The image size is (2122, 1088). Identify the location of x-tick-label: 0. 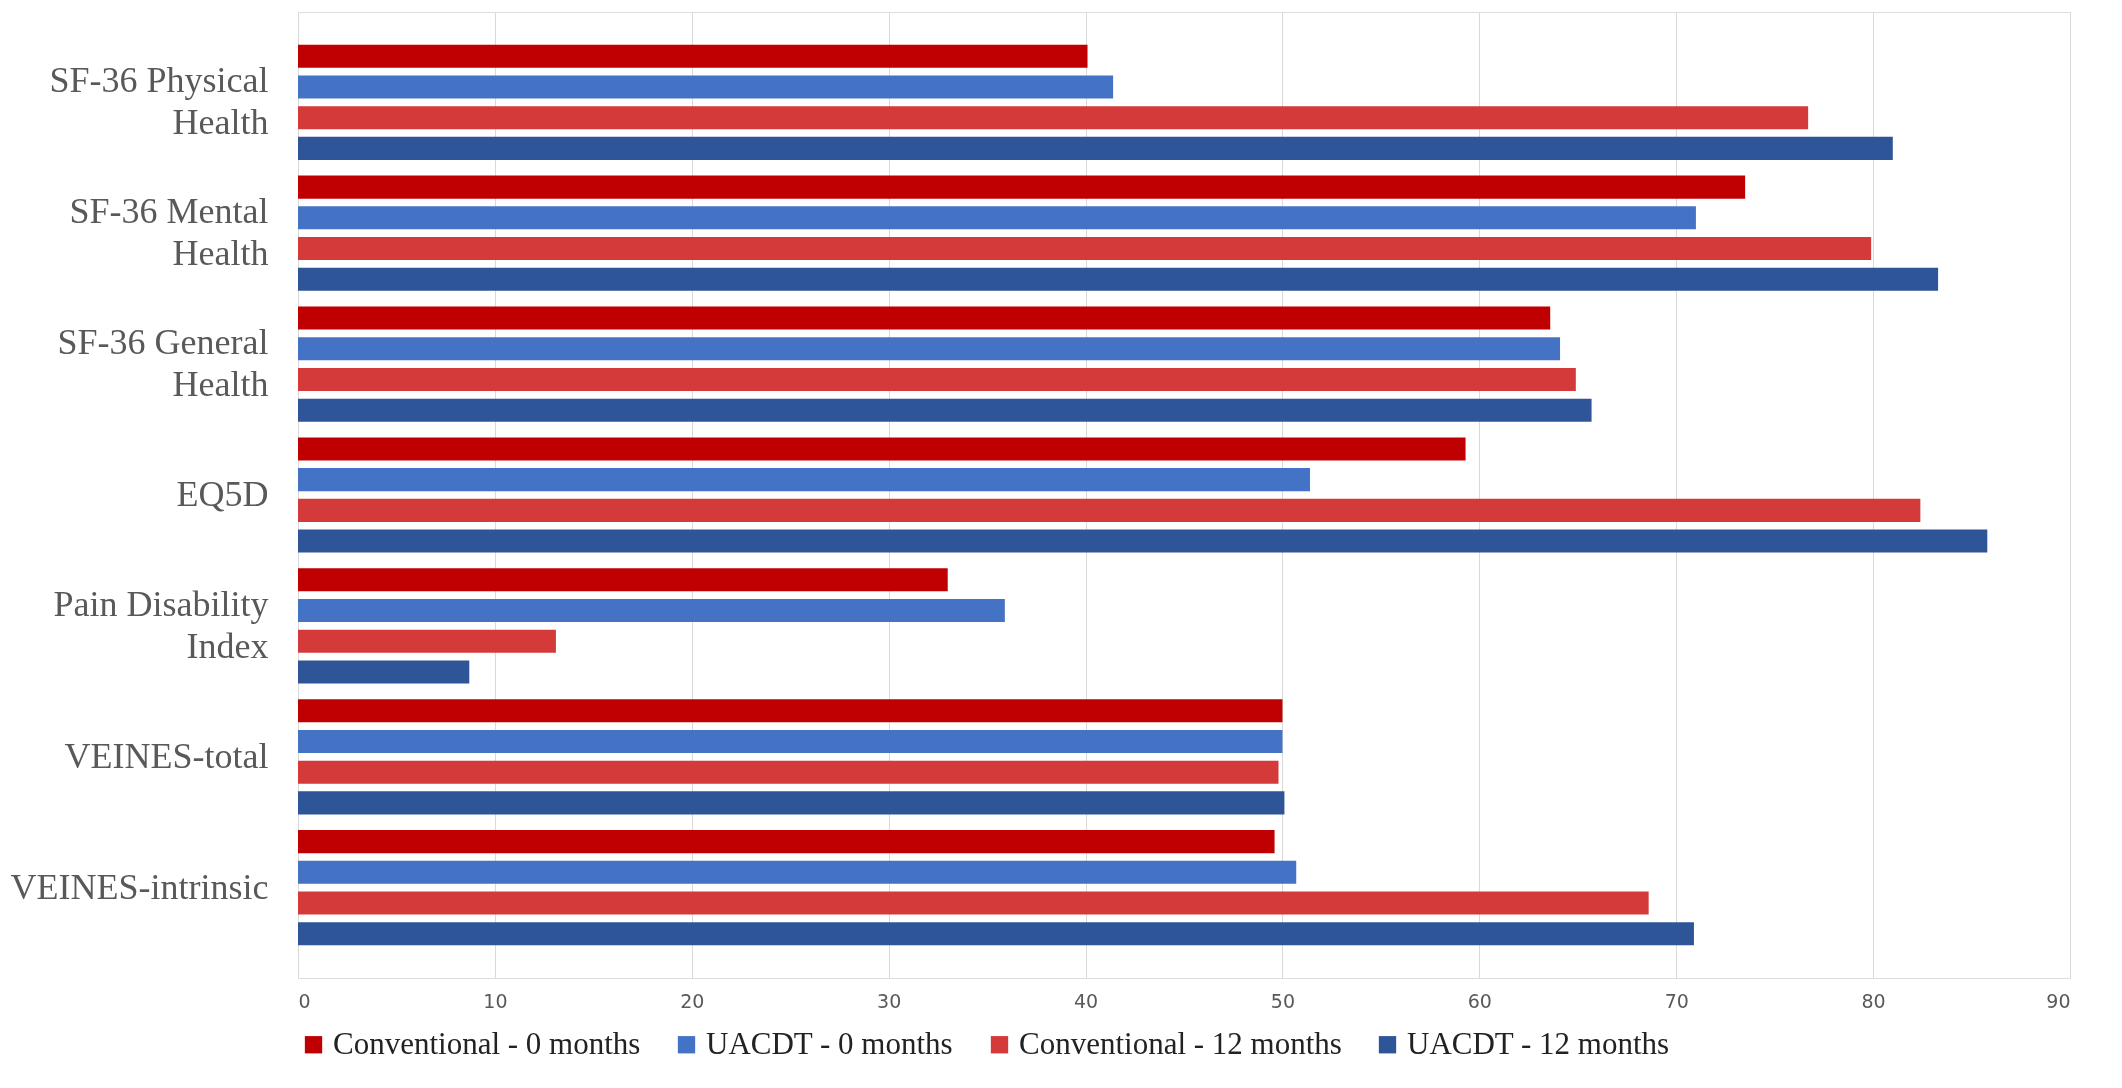
(304, 1000).